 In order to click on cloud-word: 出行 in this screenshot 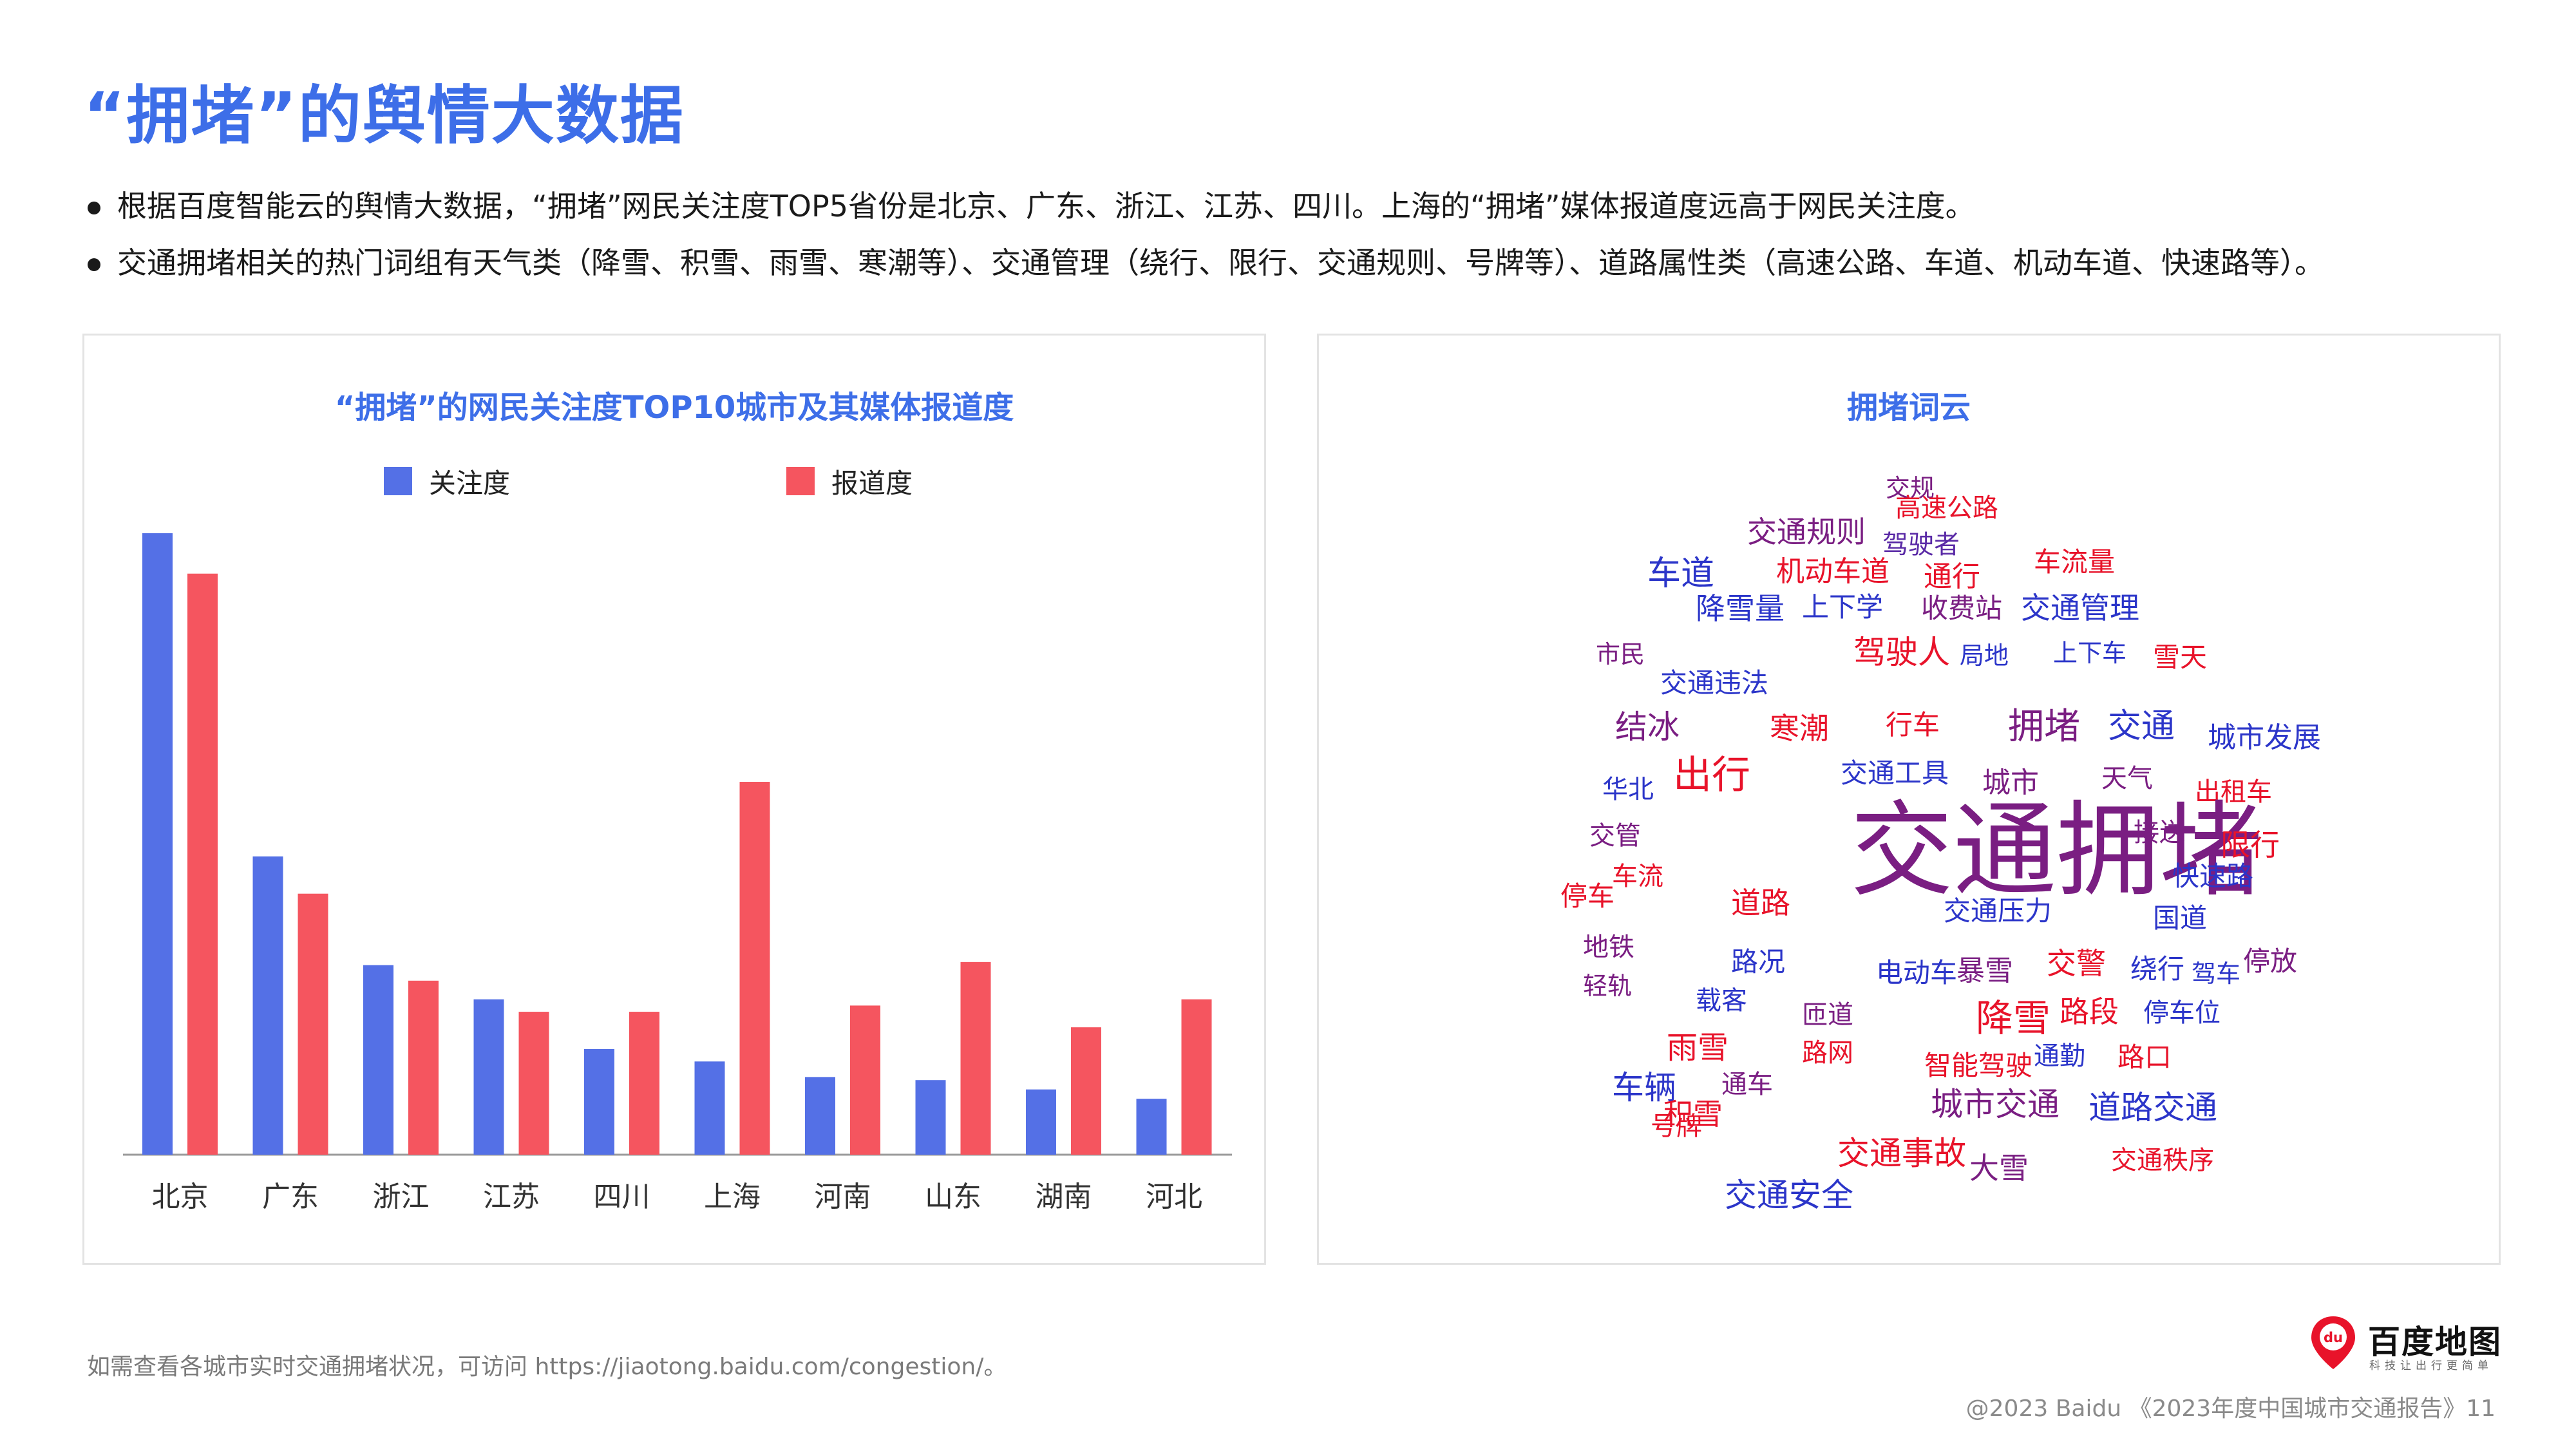, I will do `click(1711, 776)`.